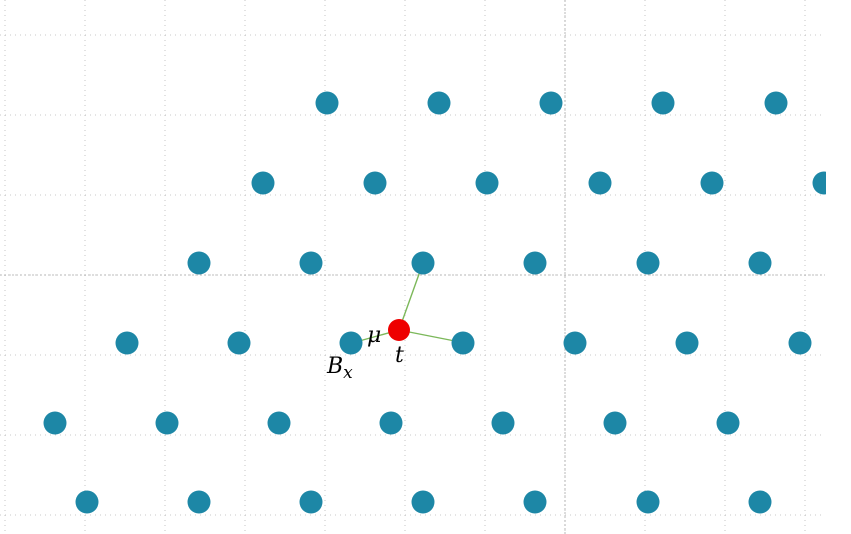 This screenshot has width=851, height=534. I want to click on label-Bx: Bx, so click(339, 368).